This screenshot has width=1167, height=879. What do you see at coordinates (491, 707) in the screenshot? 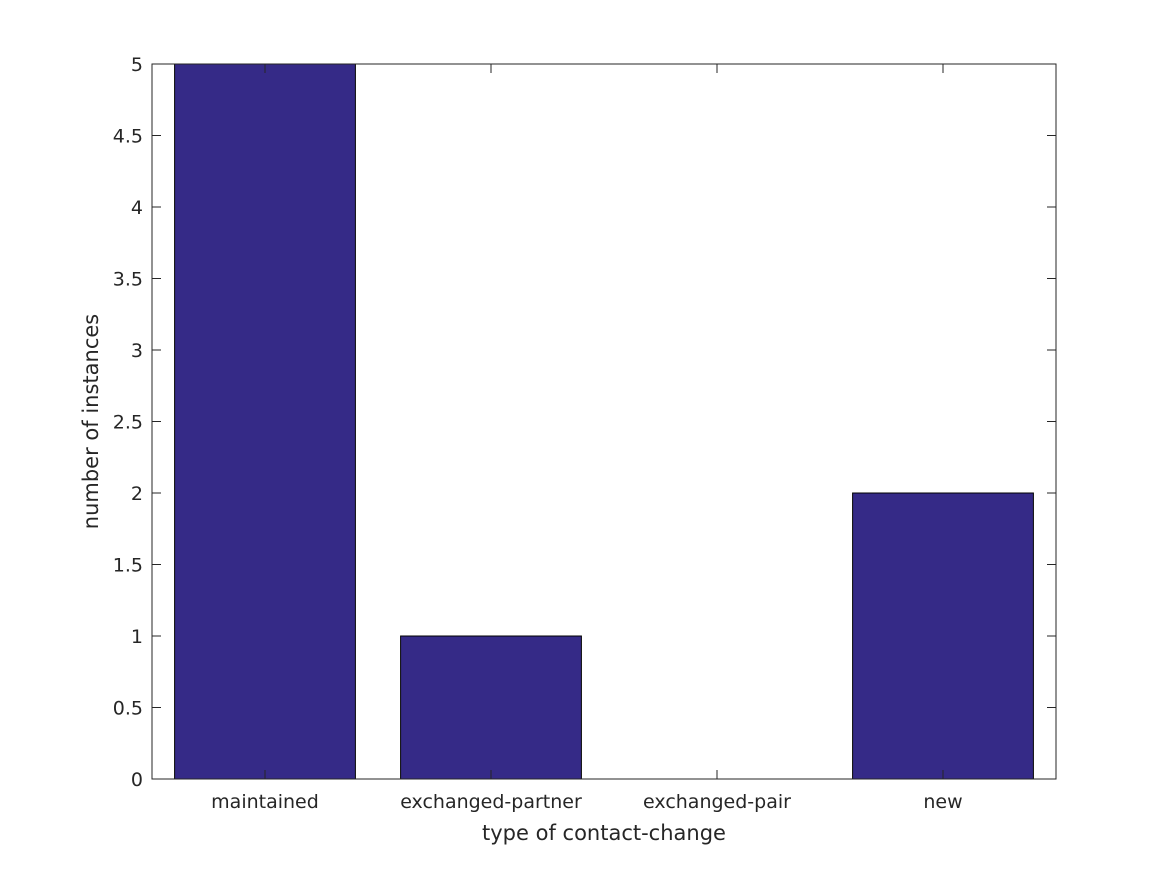
I see `bar-exchanged-partner` at bounding box center [491, 707].